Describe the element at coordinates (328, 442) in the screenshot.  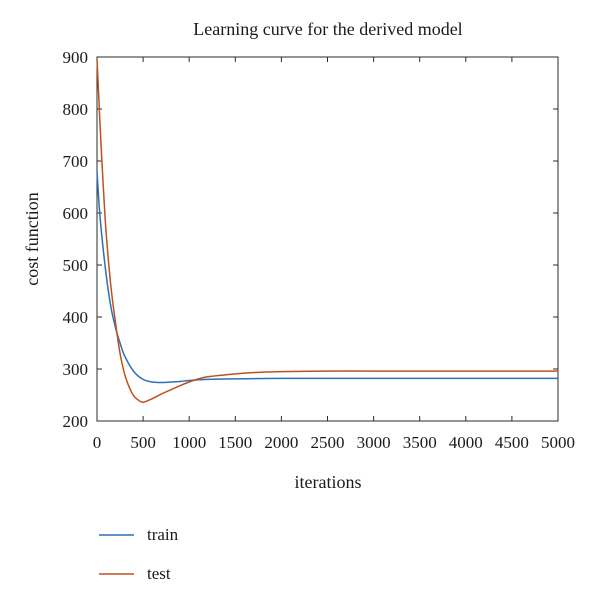
I see `x-tick-label: 2500` at that location.